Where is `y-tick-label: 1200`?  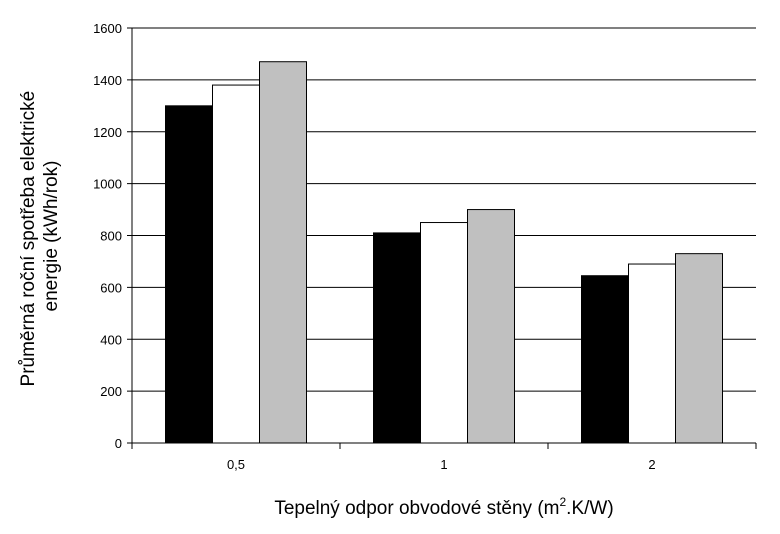
y-tick-label: 1200 is located at coordinates (107, 132).